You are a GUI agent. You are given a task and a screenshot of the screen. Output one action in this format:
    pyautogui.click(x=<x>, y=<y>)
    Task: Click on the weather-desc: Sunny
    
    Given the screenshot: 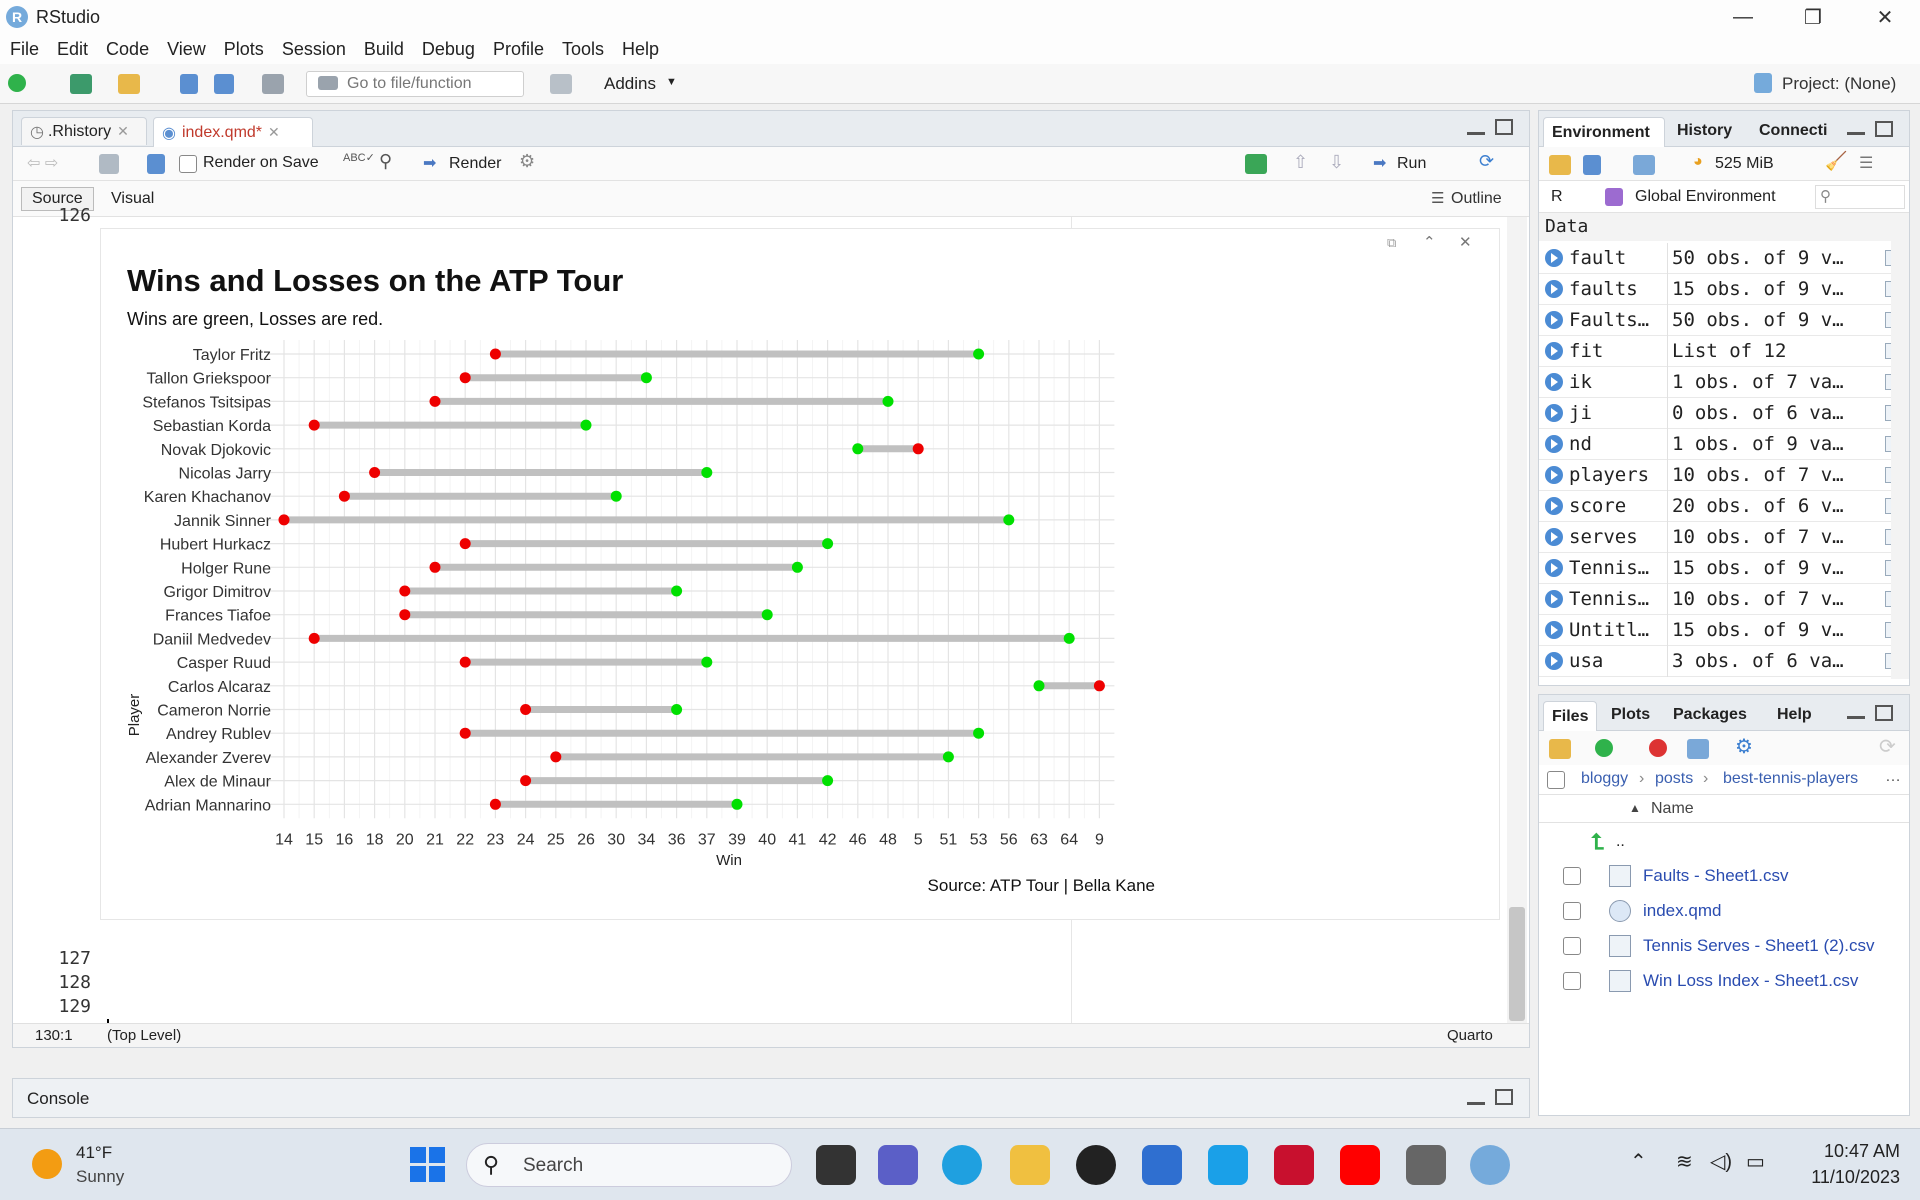 What is the action you would take?
    pyautogui.click(x=100, y=1176)
    